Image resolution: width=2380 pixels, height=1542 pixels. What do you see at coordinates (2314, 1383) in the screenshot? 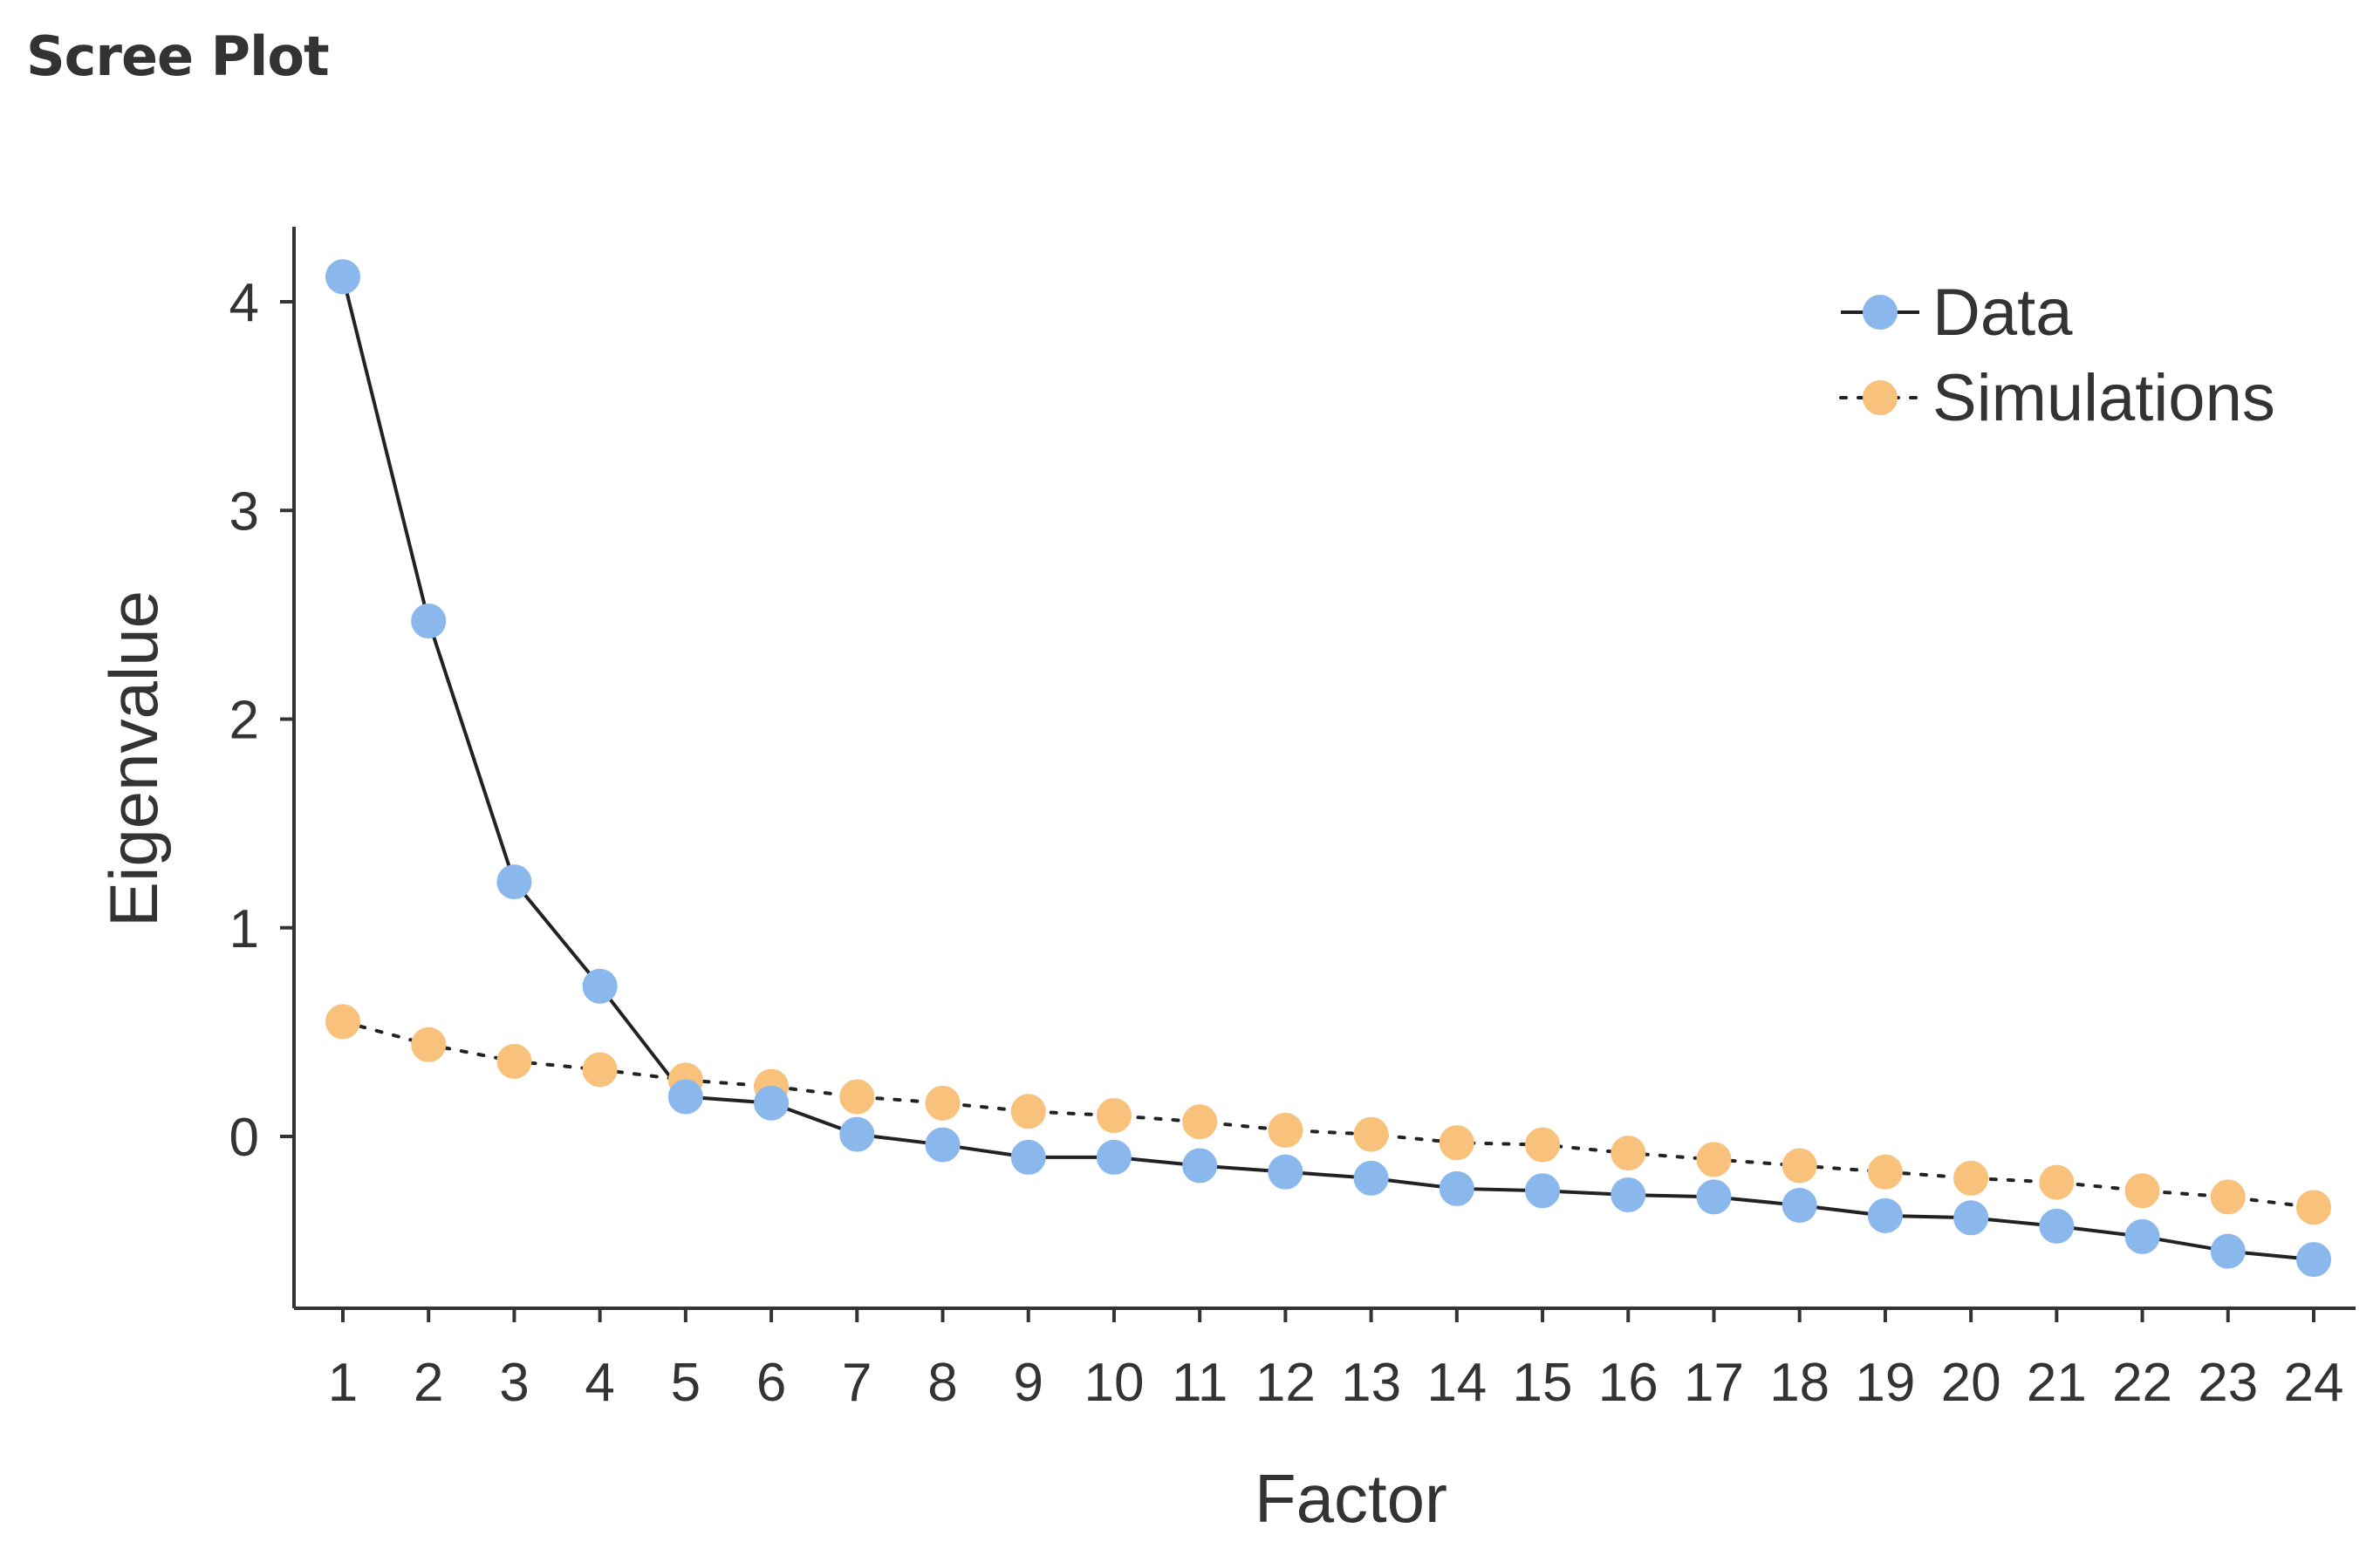
I see `x-tick-label: 24` at bounding box center [2314, 1383].